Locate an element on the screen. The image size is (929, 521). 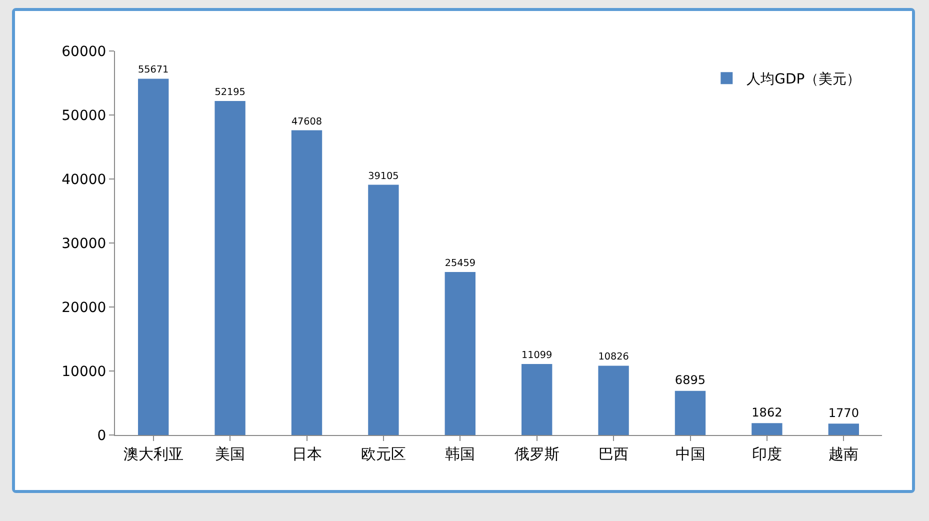
x-tick-label: 日本 is located at coordinates (307, 454).